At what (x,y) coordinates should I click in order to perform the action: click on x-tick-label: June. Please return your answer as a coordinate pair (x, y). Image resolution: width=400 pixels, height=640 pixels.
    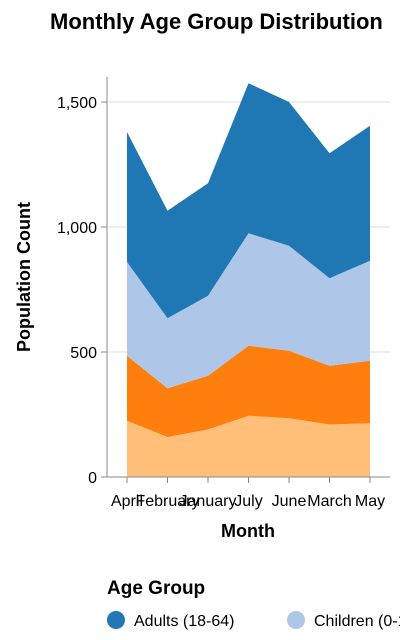
    Looking at the image, I should click on (289, 501).